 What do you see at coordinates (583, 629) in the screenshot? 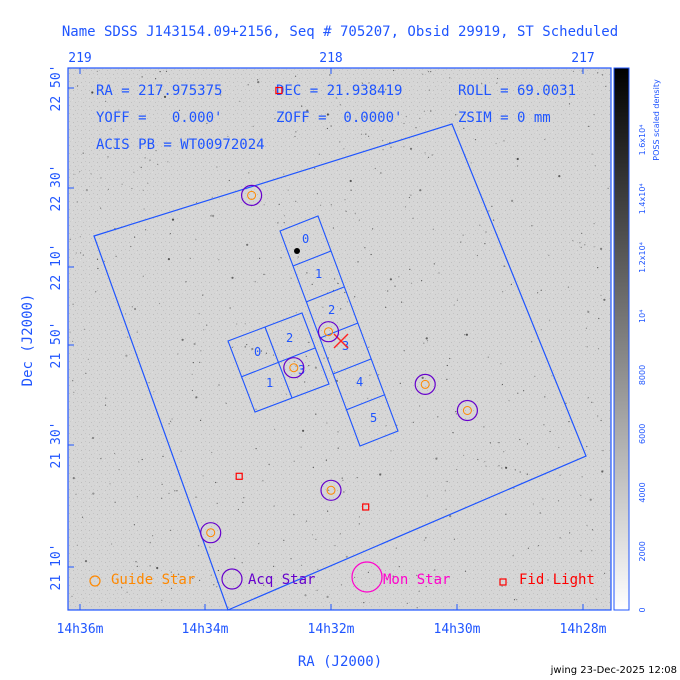
I see `bottom-axis-tick-label: 14h28m` at bounding box center [583, 629].